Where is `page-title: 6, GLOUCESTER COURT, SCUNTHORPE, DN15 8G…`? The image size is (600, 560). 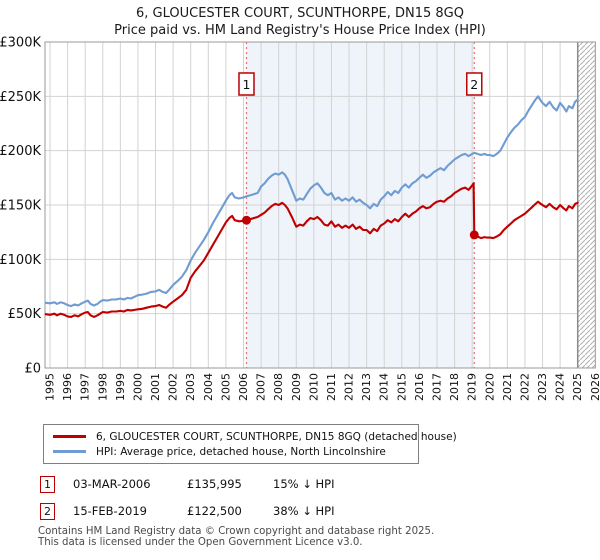 page-title: 6, GLOUCESTER COURT, SCUNTHORPE, DN15 8G… is located at coordinates (300, 13).